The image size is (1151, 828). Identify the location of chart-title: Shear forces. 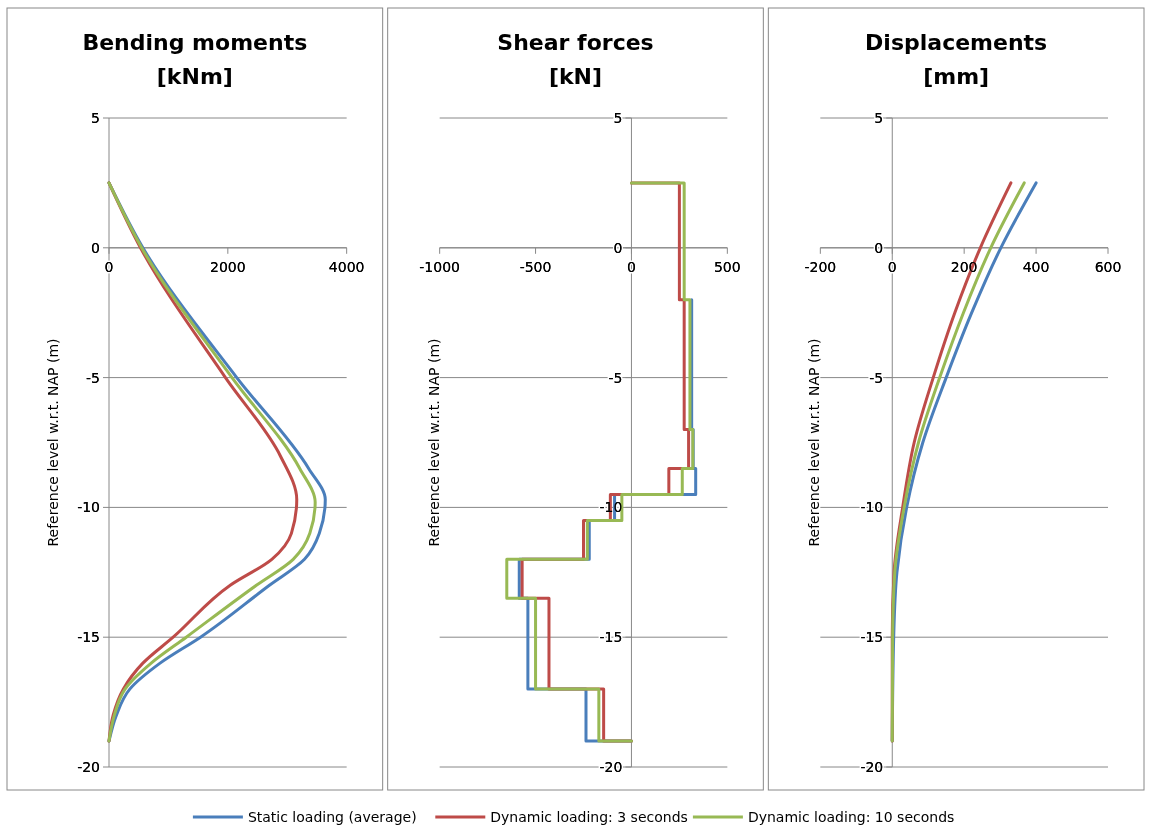
(575, 42).